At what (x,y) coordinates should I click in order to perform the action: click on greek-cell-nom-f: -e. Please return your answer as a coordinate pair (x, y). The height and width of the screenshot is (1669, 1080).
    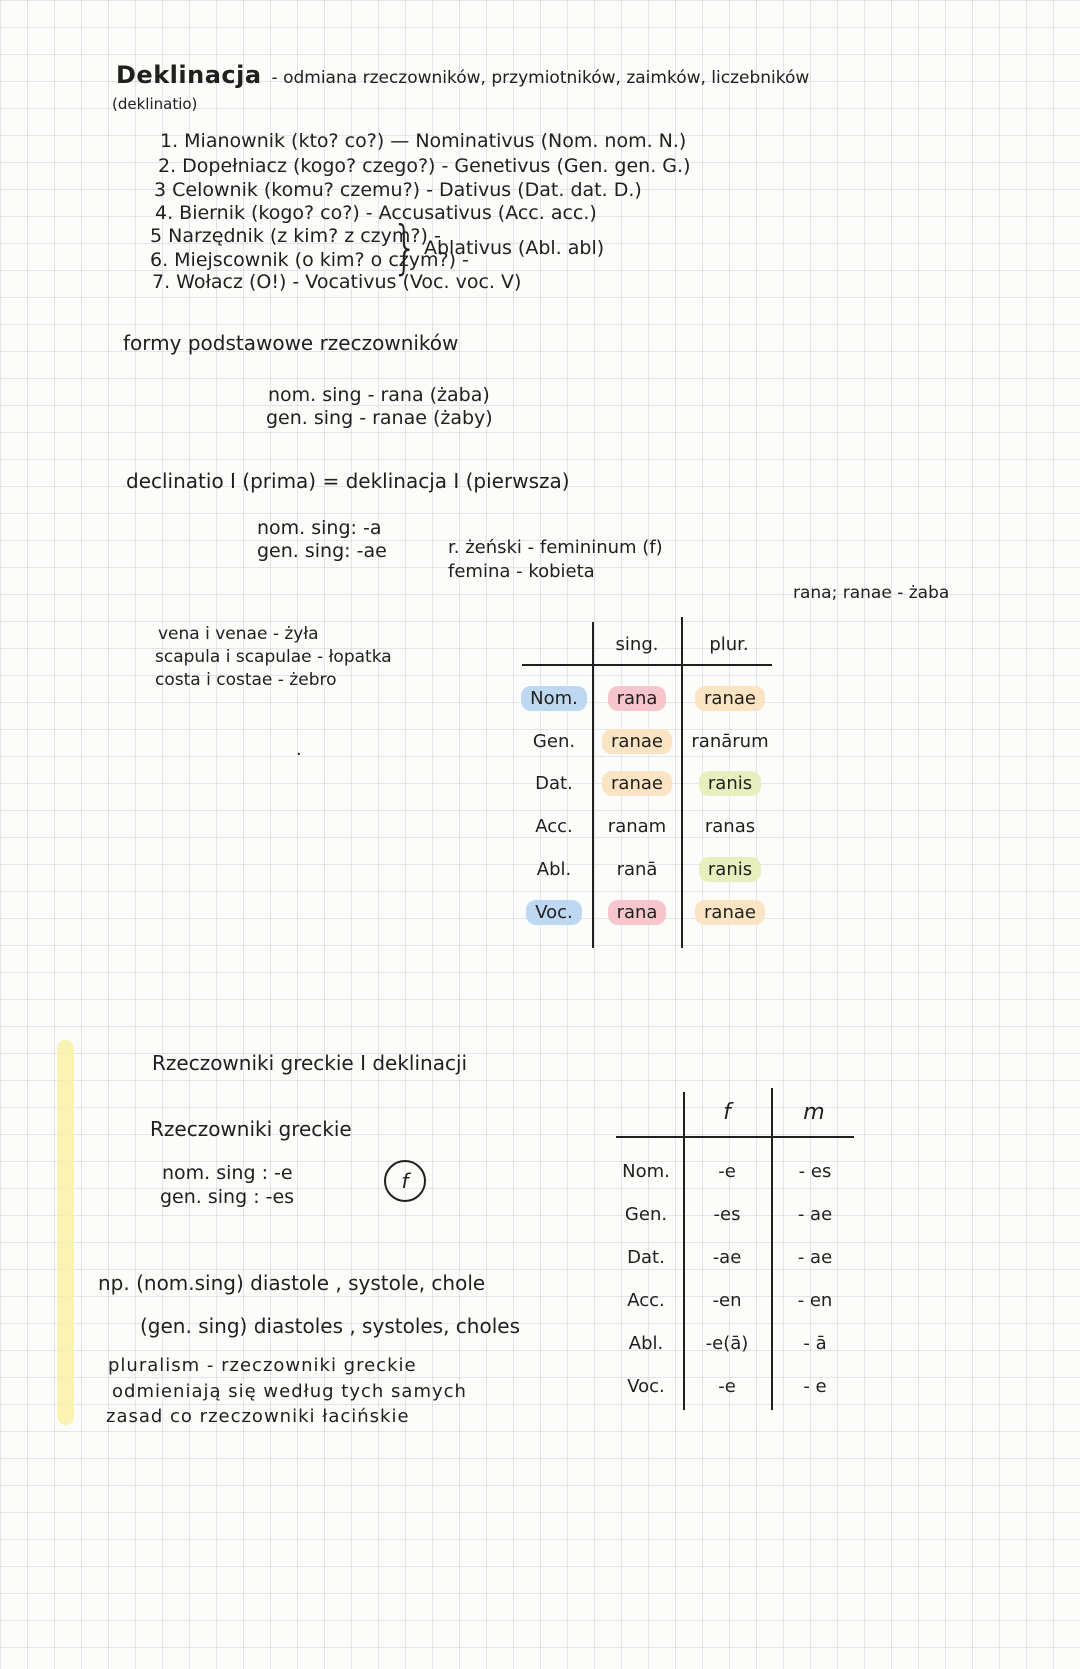
    Looking at the image, I should click on (727, 1171).